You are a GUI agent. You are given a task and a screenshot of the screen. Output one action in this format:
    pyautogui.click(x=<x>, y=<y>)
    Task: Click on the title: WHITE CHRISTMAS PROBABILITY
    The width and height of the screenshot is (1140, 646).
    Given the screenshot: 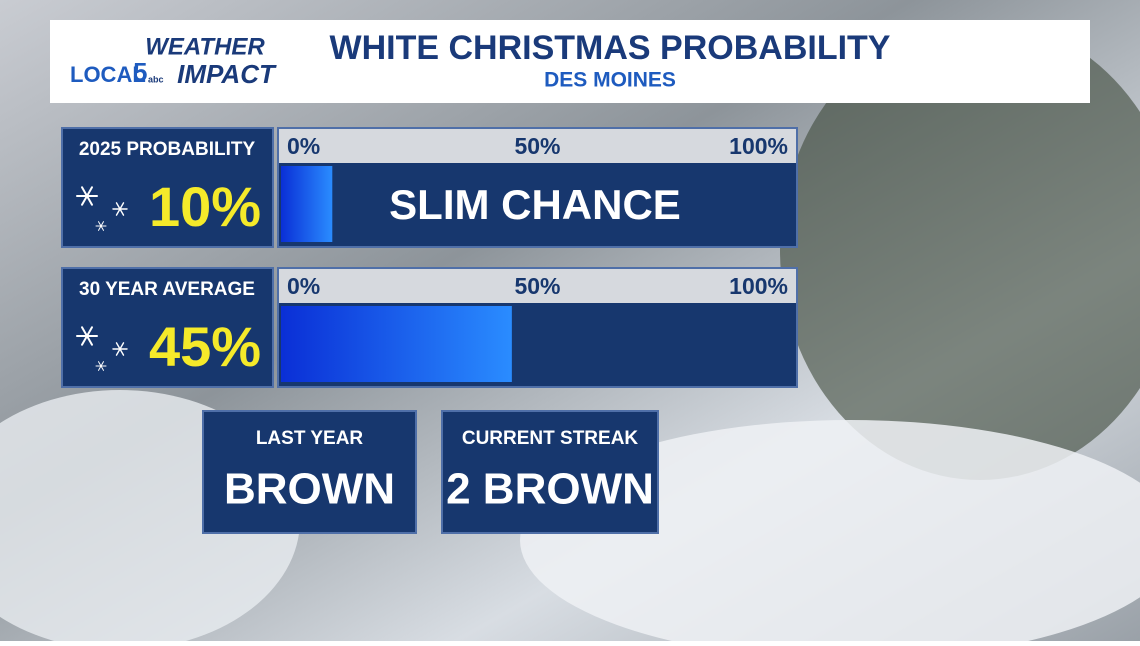 What is the action you would take?
    pyautogui.click(x=610, y=48)
    